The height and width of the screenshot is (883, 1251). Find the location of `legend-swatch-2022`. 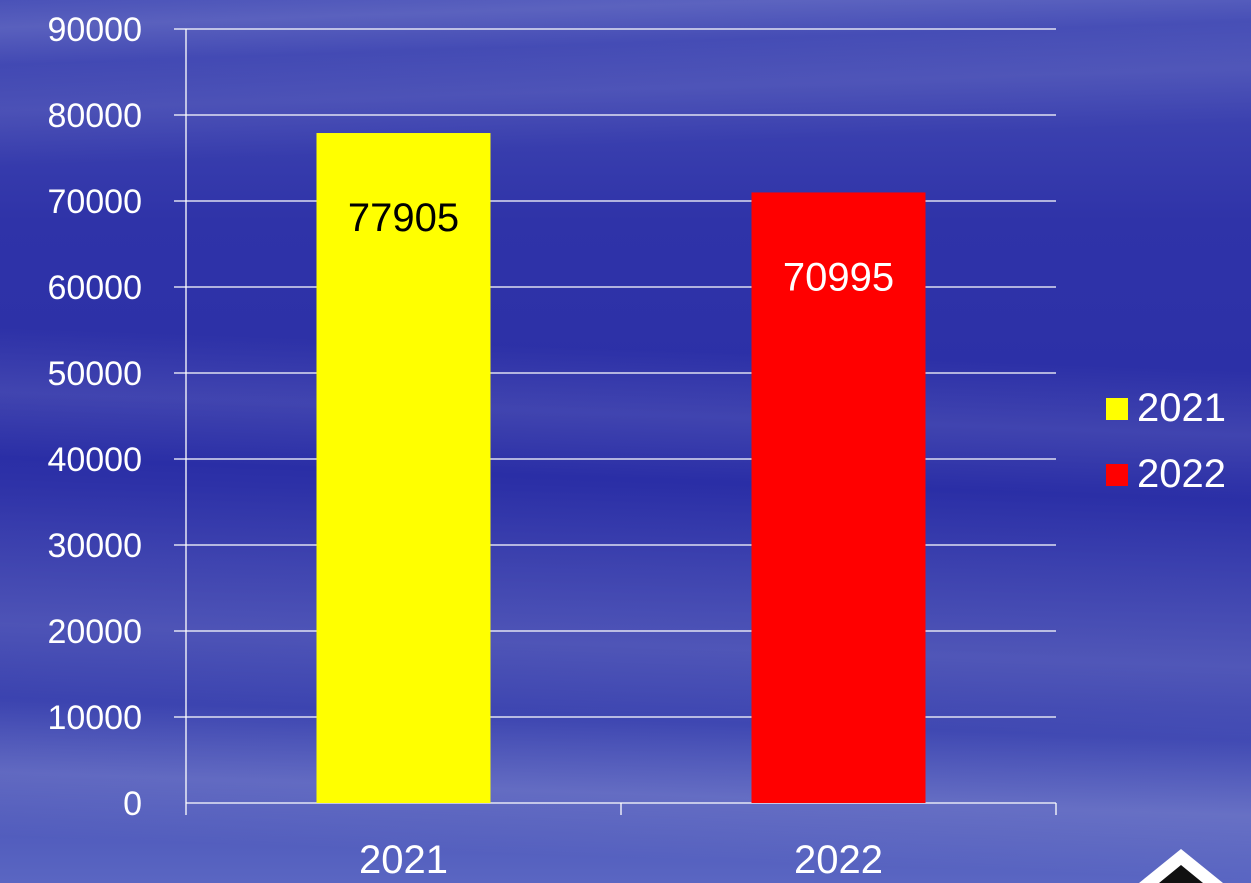

legend-swatch-2022 is located at coordinates (1117, 475).